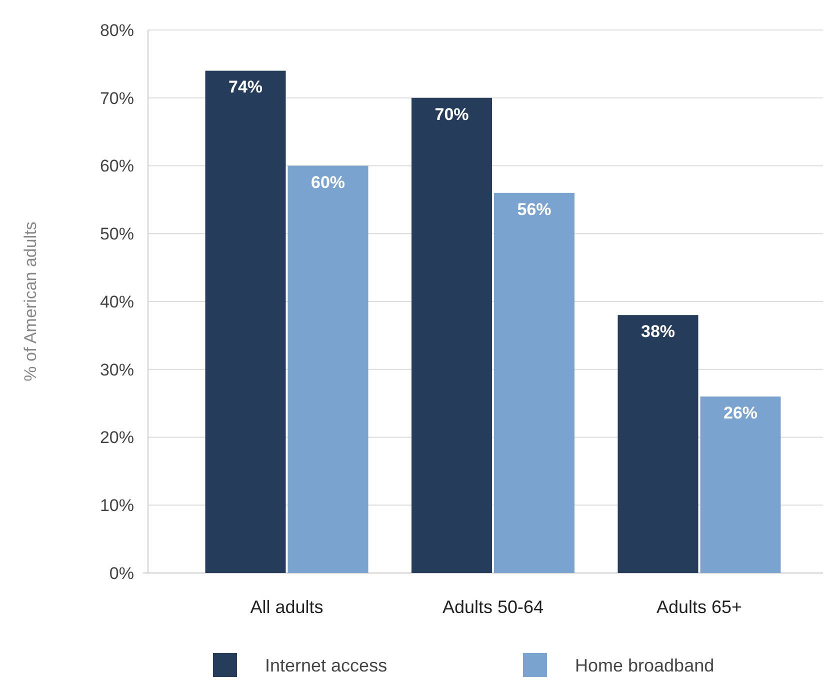 This screenshot has height=693, width=839. What do you see at coordinates (699, 607) in the screenshot?
I see `x-tick-label: Adults 65+` at bounding box center [699, 607].